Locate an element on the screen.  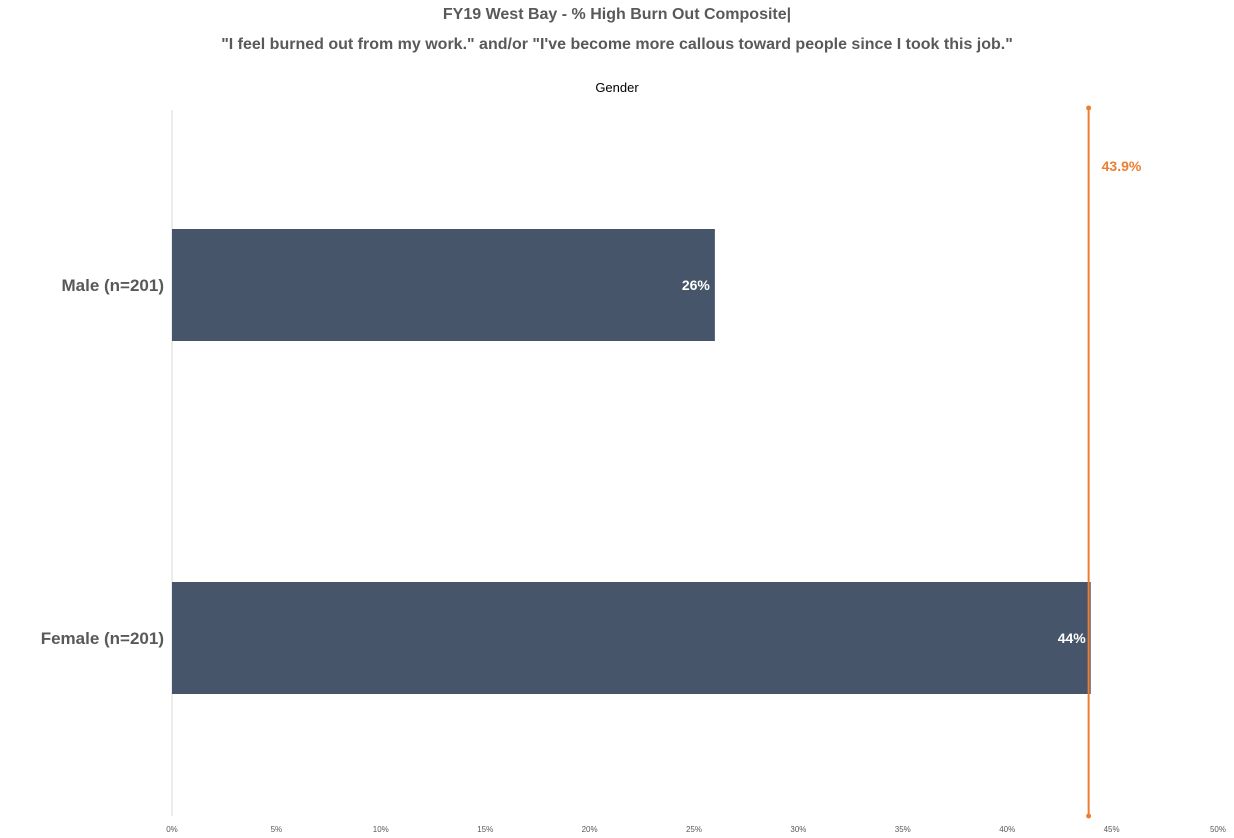
reference-line-cap-top is located at coordinates (1089, 108).